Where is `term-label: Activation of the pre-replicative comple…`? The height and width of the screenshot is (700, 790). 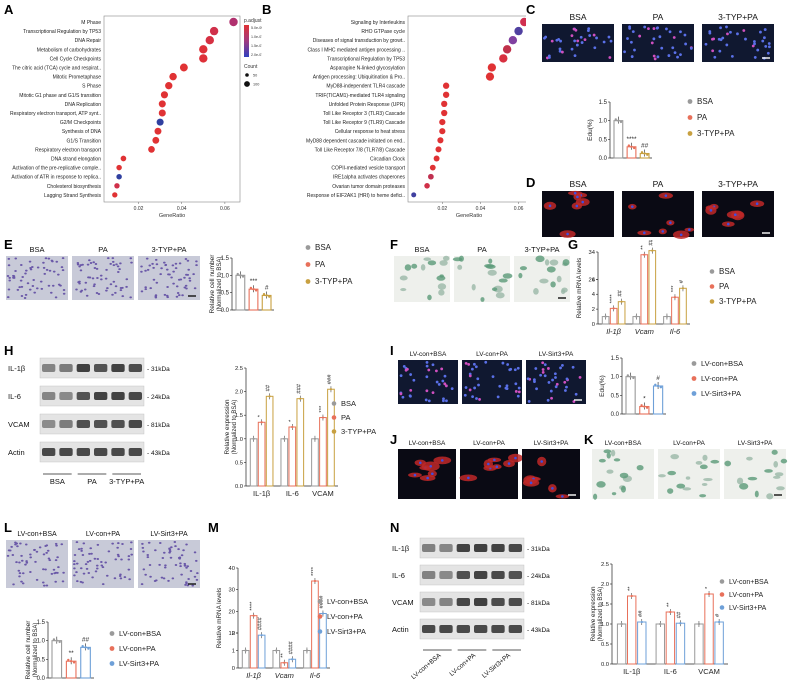
term-label: Activation of the pre-replicative comple… is located at coordinates (56, 169).